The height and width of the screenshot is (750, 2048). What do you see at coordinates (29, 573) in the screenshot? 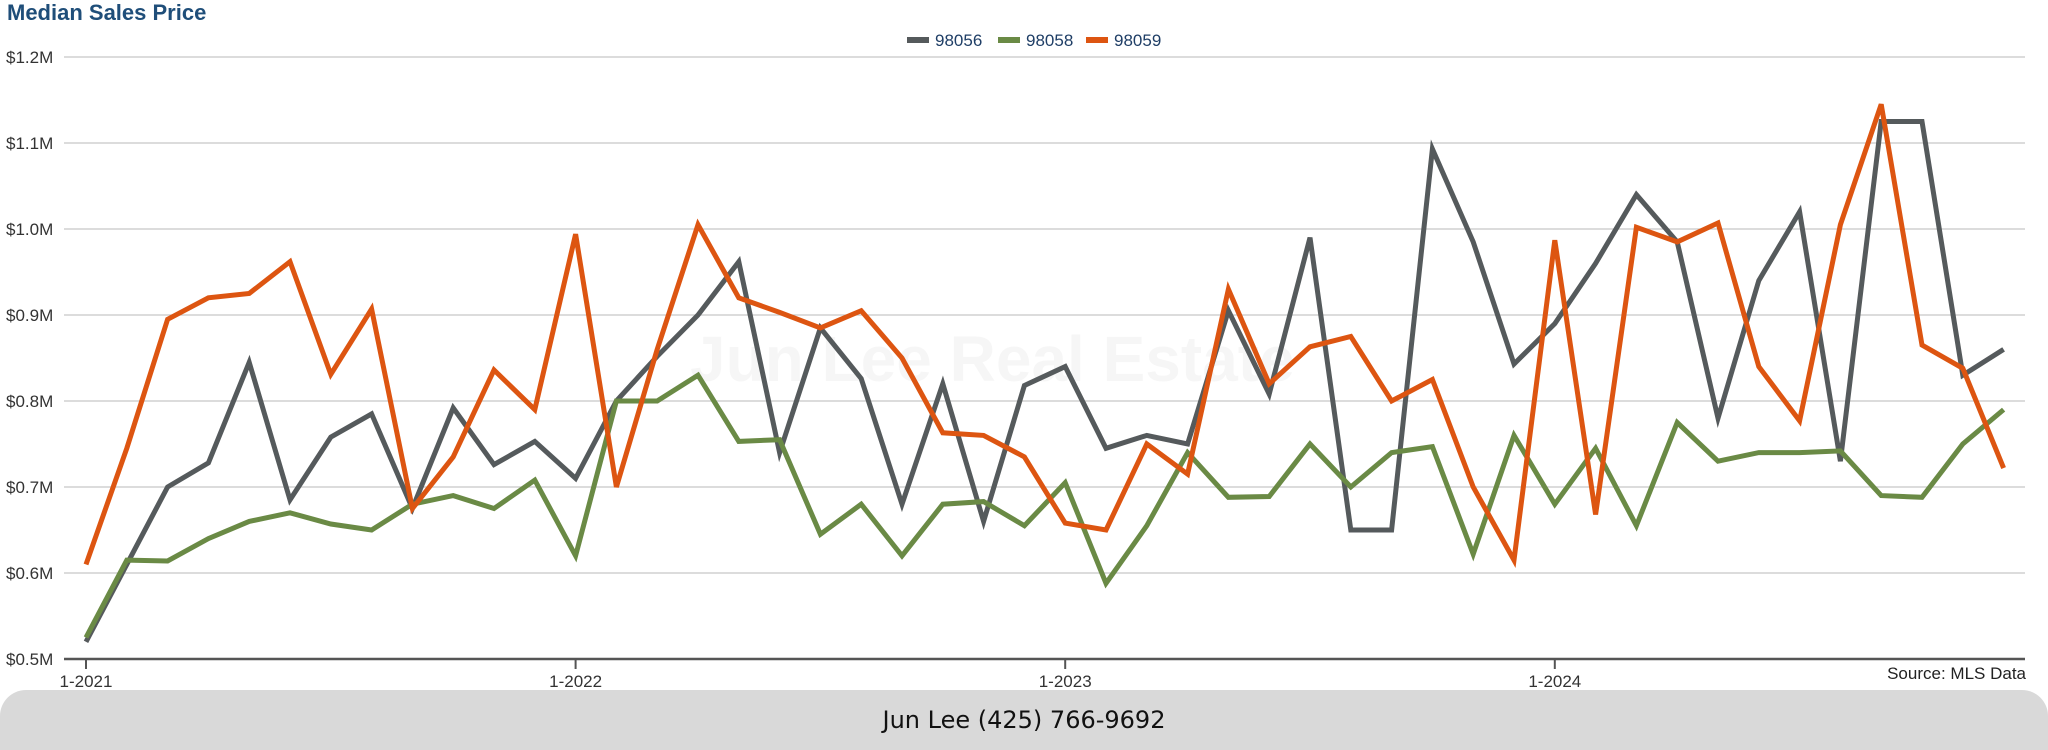
I see `y-tick-label: $0.6M` at bounding box center [29, 573].